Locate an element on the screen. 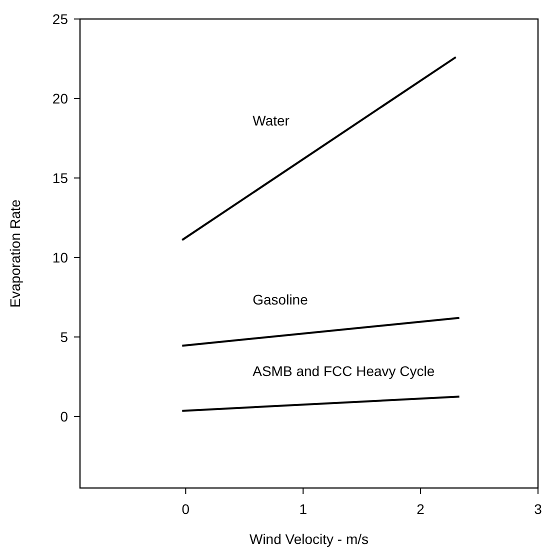 The image size is (550, 556). series-label: Gasoline is located at coordinates (280, 300).